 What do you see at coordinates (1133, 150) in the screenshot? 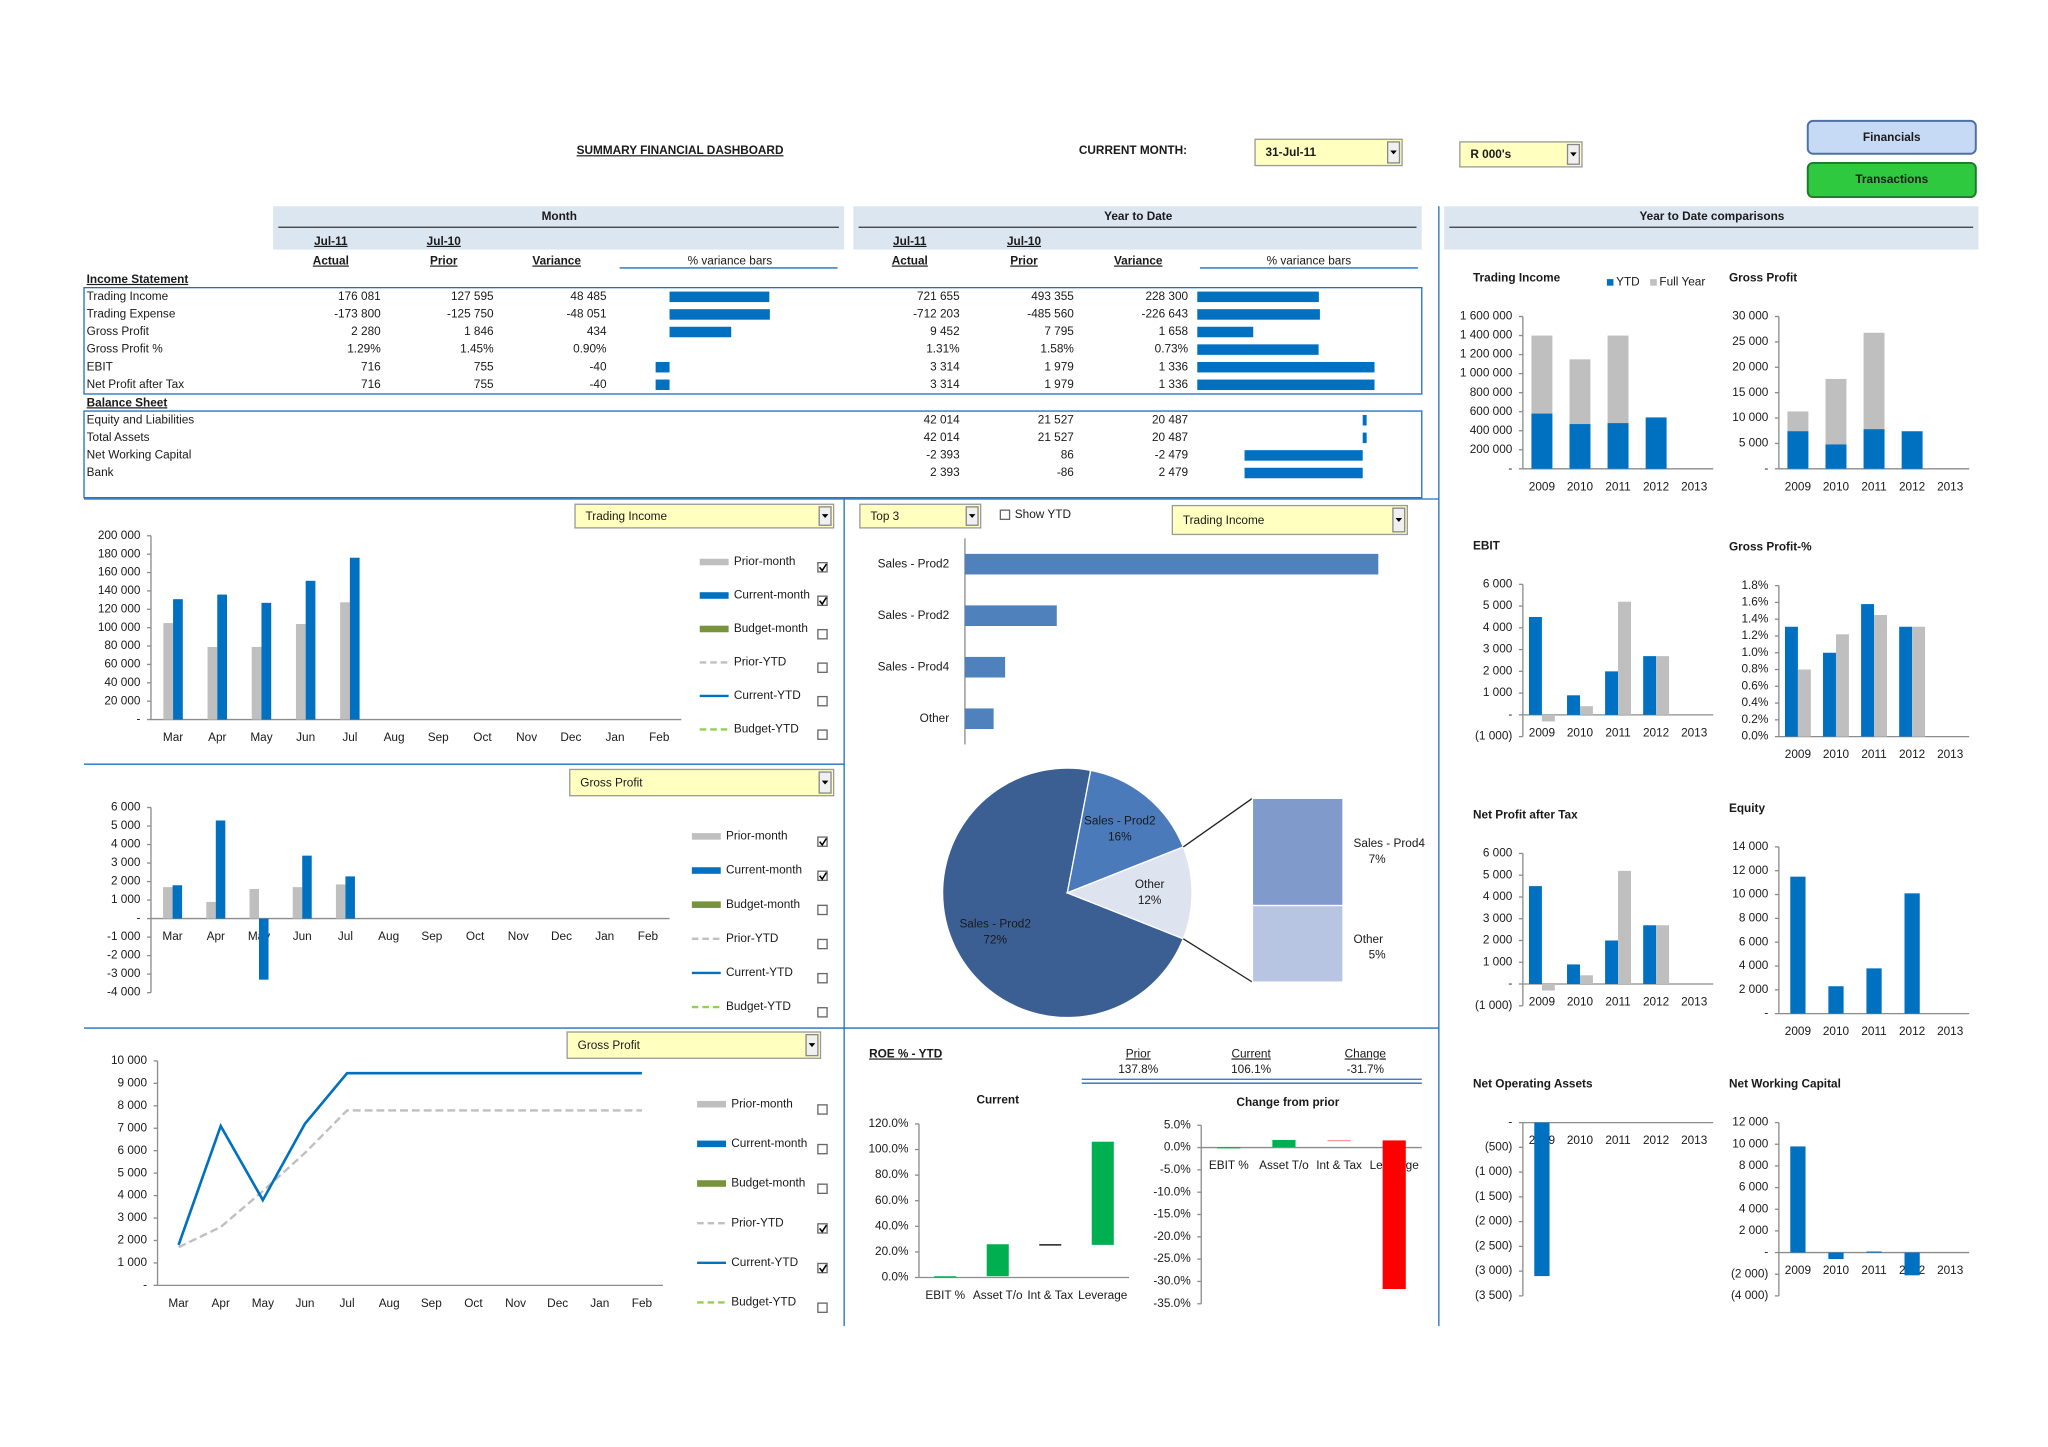
I see `current-month-label: CURRENT MONTH:` at bounding box center [1133, 150].